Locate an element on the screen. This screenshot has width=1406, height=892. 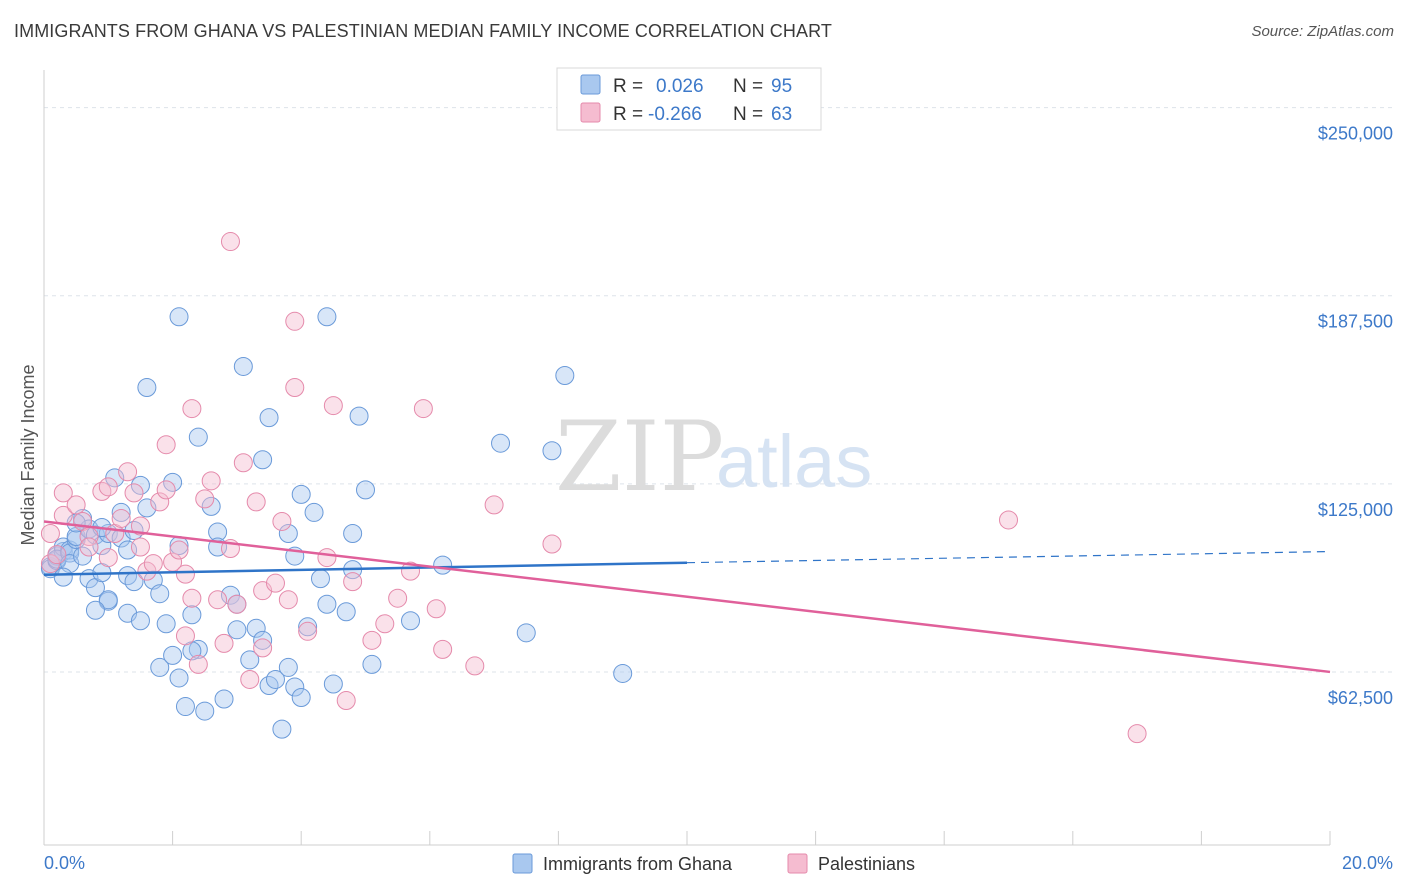
y-axis-label: Median Family Income is located at coordinates (28, 454).